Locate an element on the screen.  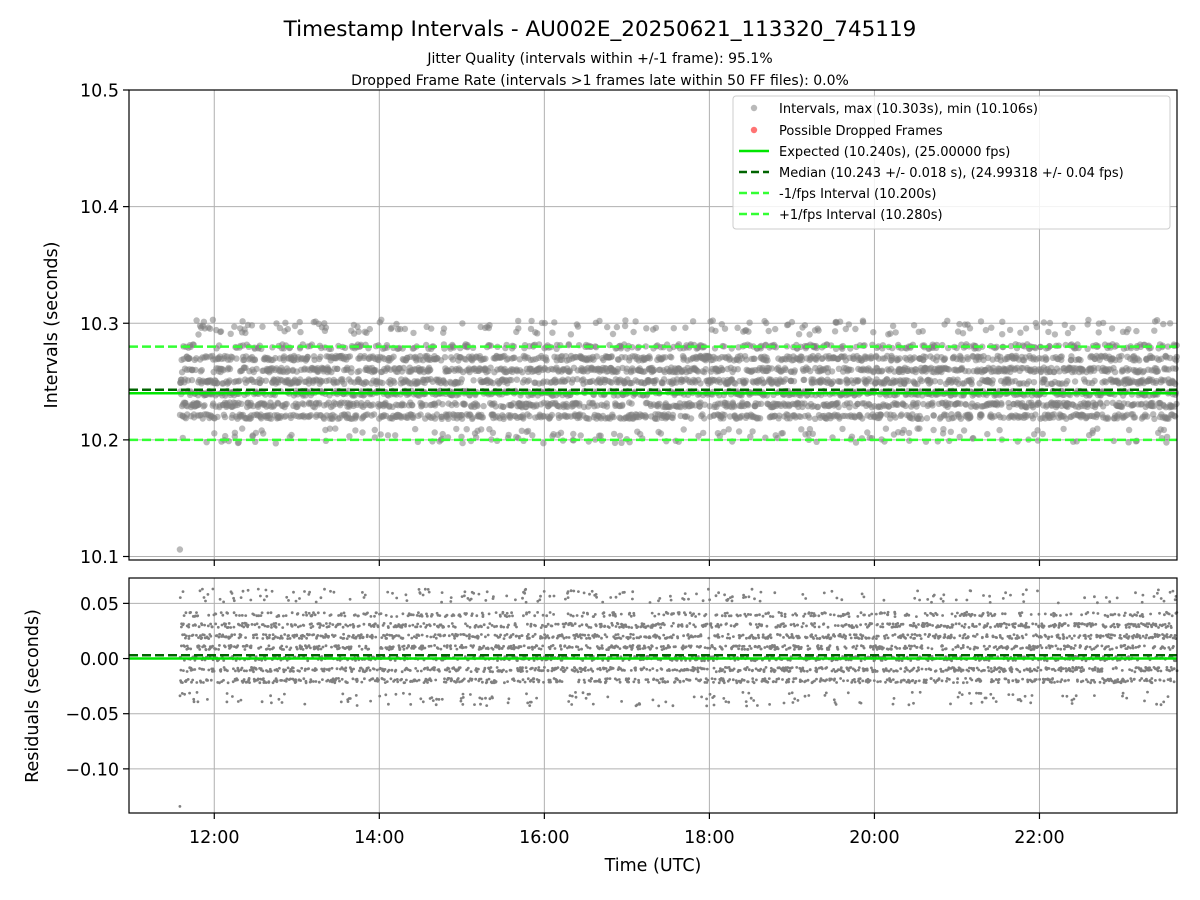
interval-outlier-point is located at coordinates (1170, 323).